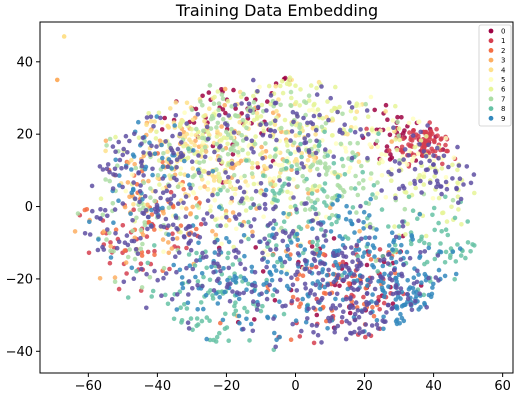 This screenshot has height=401, width=520. What do you see at coordinates (503, 61) in the screenshot?
I see `legend-label-3: 3` at bounding box center [503, 61].